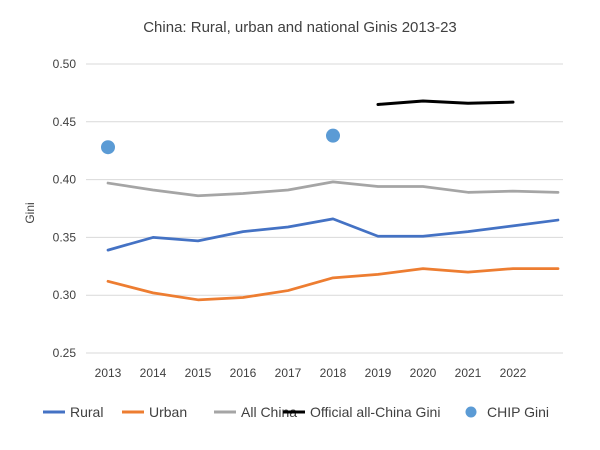 The height and width of the screenshot is (450, 600). I want to click on y-tick-labels: 0.25 0.30 0.35 0.40 0.45 0.50, so click(65, 208).